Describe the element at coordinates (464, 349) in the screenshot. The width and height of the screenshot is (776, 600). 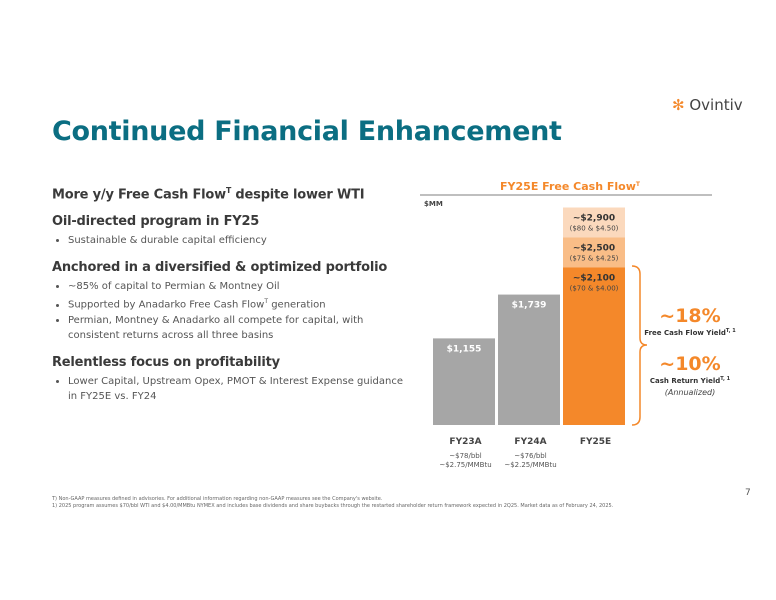
I see `value-label: $1,155` at that location.